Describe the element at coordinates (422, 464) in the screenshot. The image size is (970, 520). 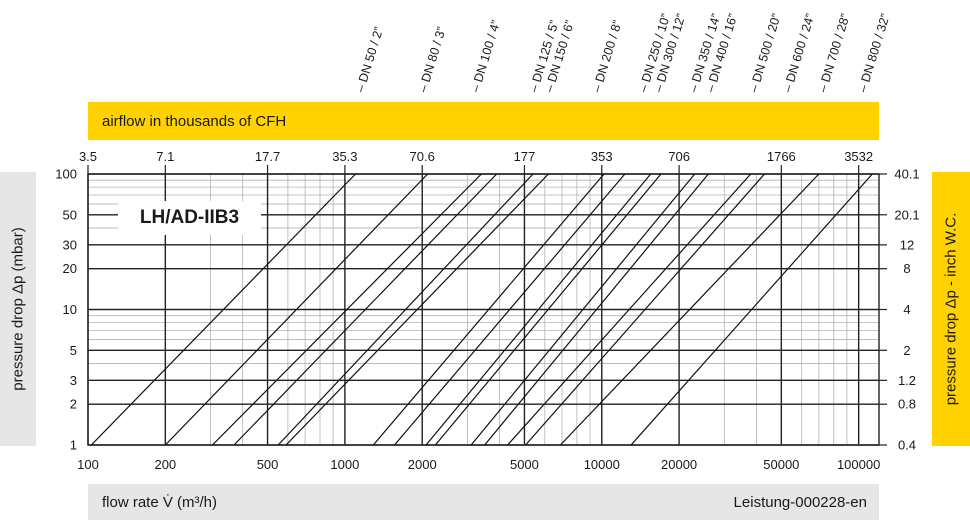
I see `x-tick-label: 2000` at that location.